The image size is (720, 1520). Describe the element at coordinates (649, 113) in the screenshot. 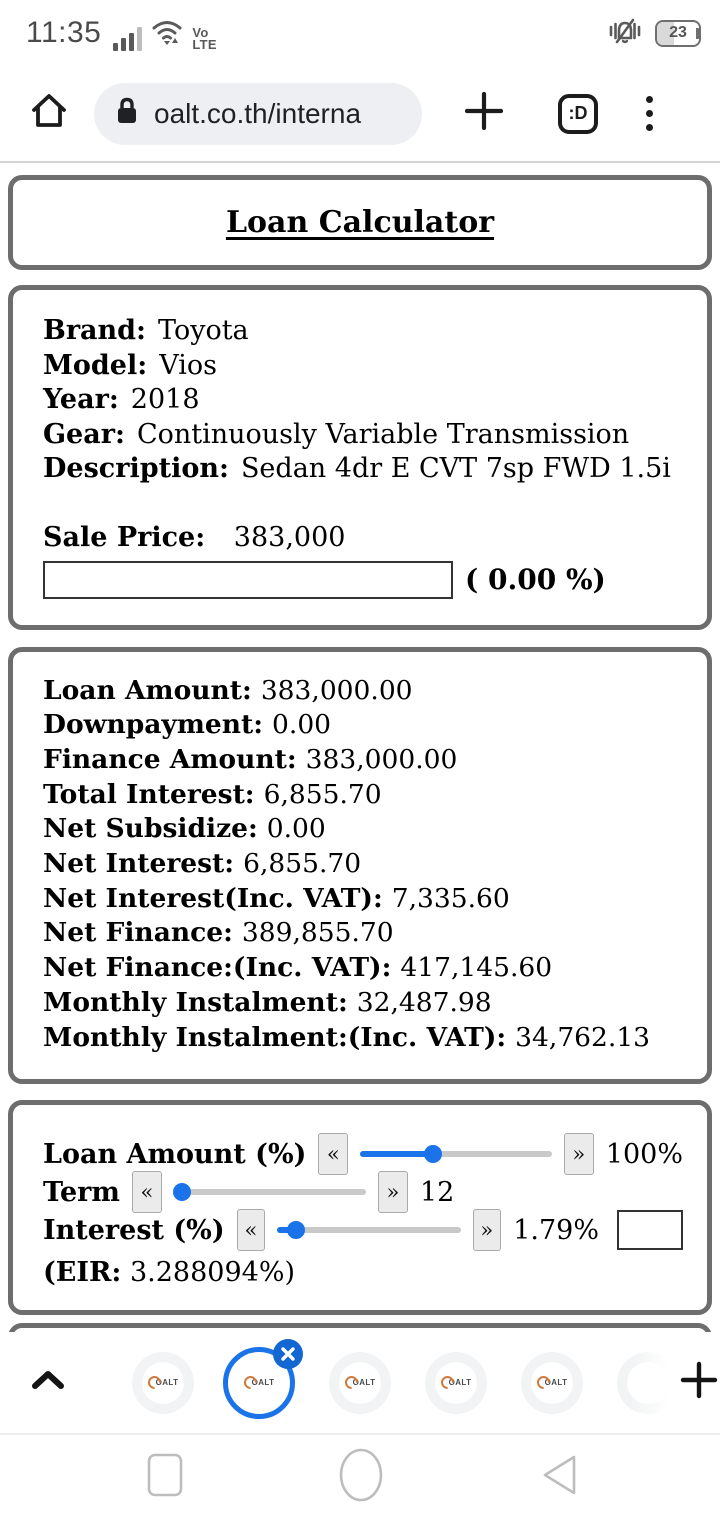

I see `browser-menu-icon` at that location.